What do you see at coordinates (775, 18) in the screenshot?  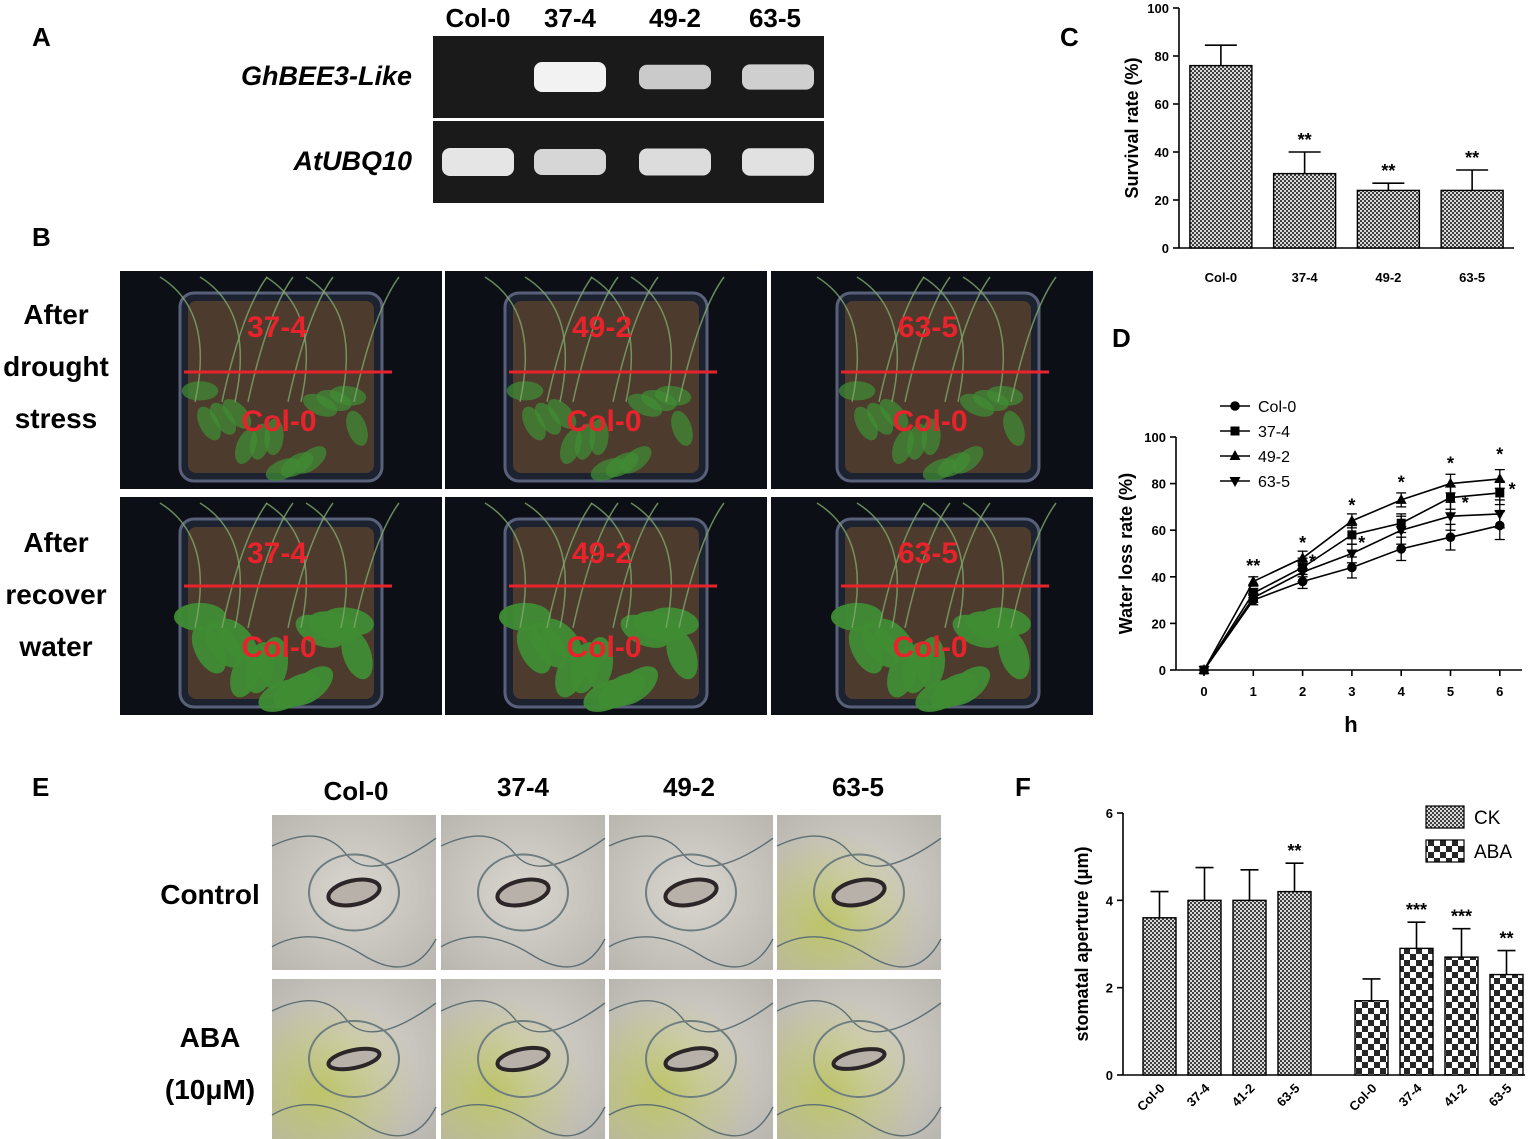 I see `gel-lane-label: 63-5` at bounding box center [775, 18].